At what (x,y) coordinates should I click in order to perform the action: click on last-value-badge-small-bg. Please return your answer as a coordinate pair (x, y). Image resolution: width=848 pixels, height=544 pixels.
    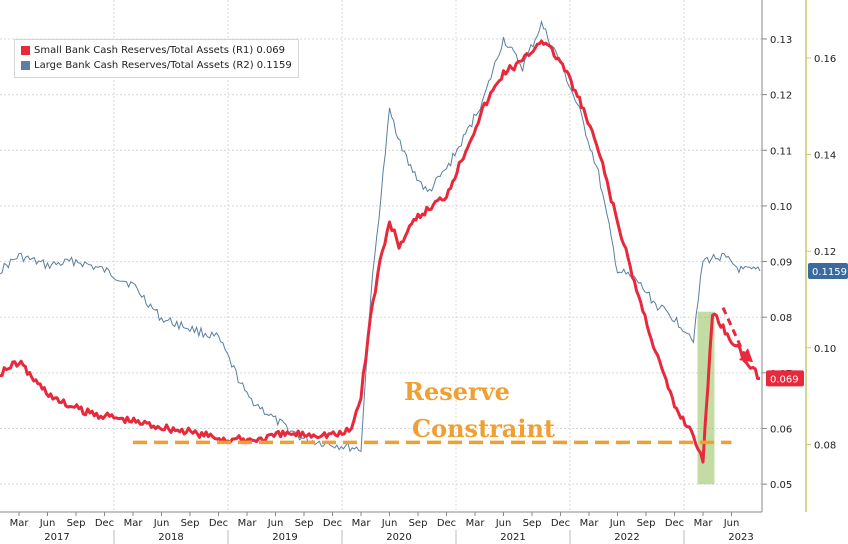
    Looking at the image, I should click on (785, 378).